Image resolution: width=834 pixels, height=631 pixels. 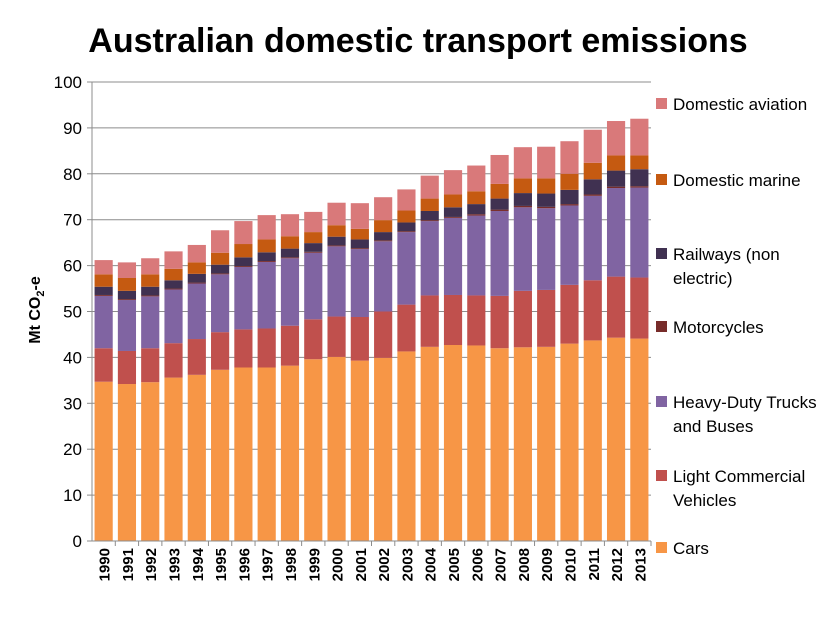 I want to click on bar-light-commercial-vehicles-1993, so click(x=173, y=360).